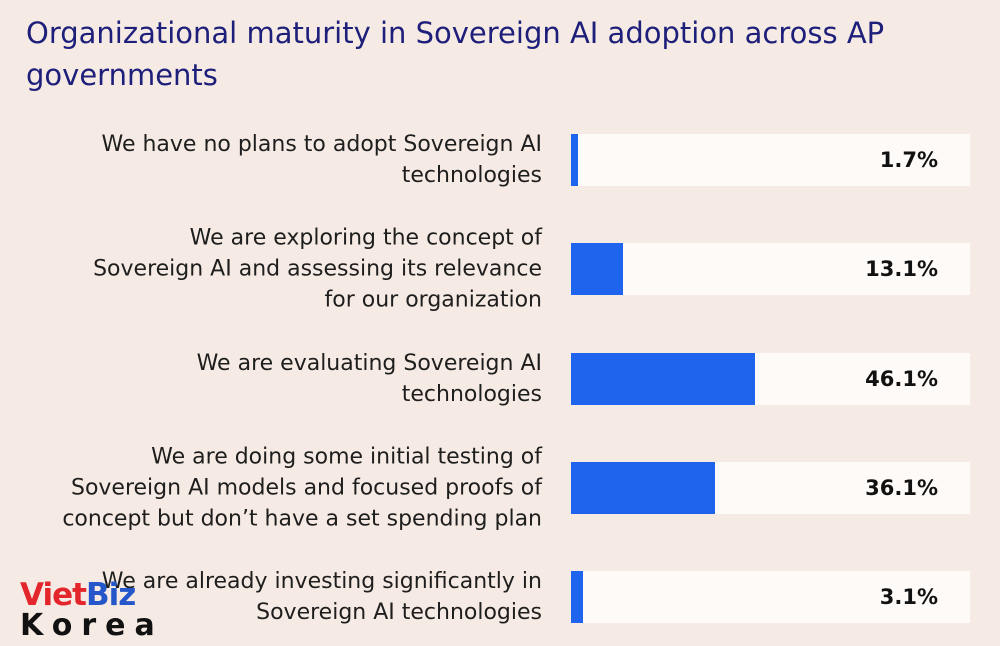 Image resolution: width=1000 pixels, height=646 pixels. Describe the element at coordinates (901, 488) in the screenshot. I see `data-label: 36.1%` at that location.